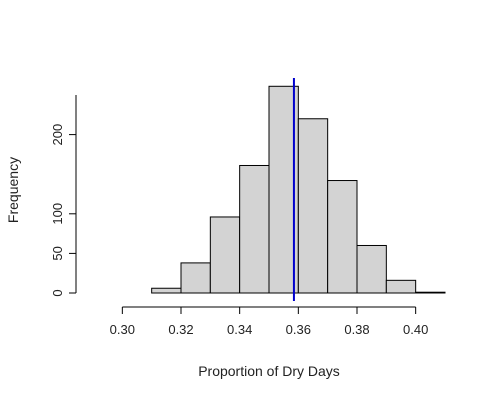 This screenshot has width=500, height=400. Describe the element at coordinates (13, 190) in the screenshot. I see `y-axis-title: Frequency` at that location.